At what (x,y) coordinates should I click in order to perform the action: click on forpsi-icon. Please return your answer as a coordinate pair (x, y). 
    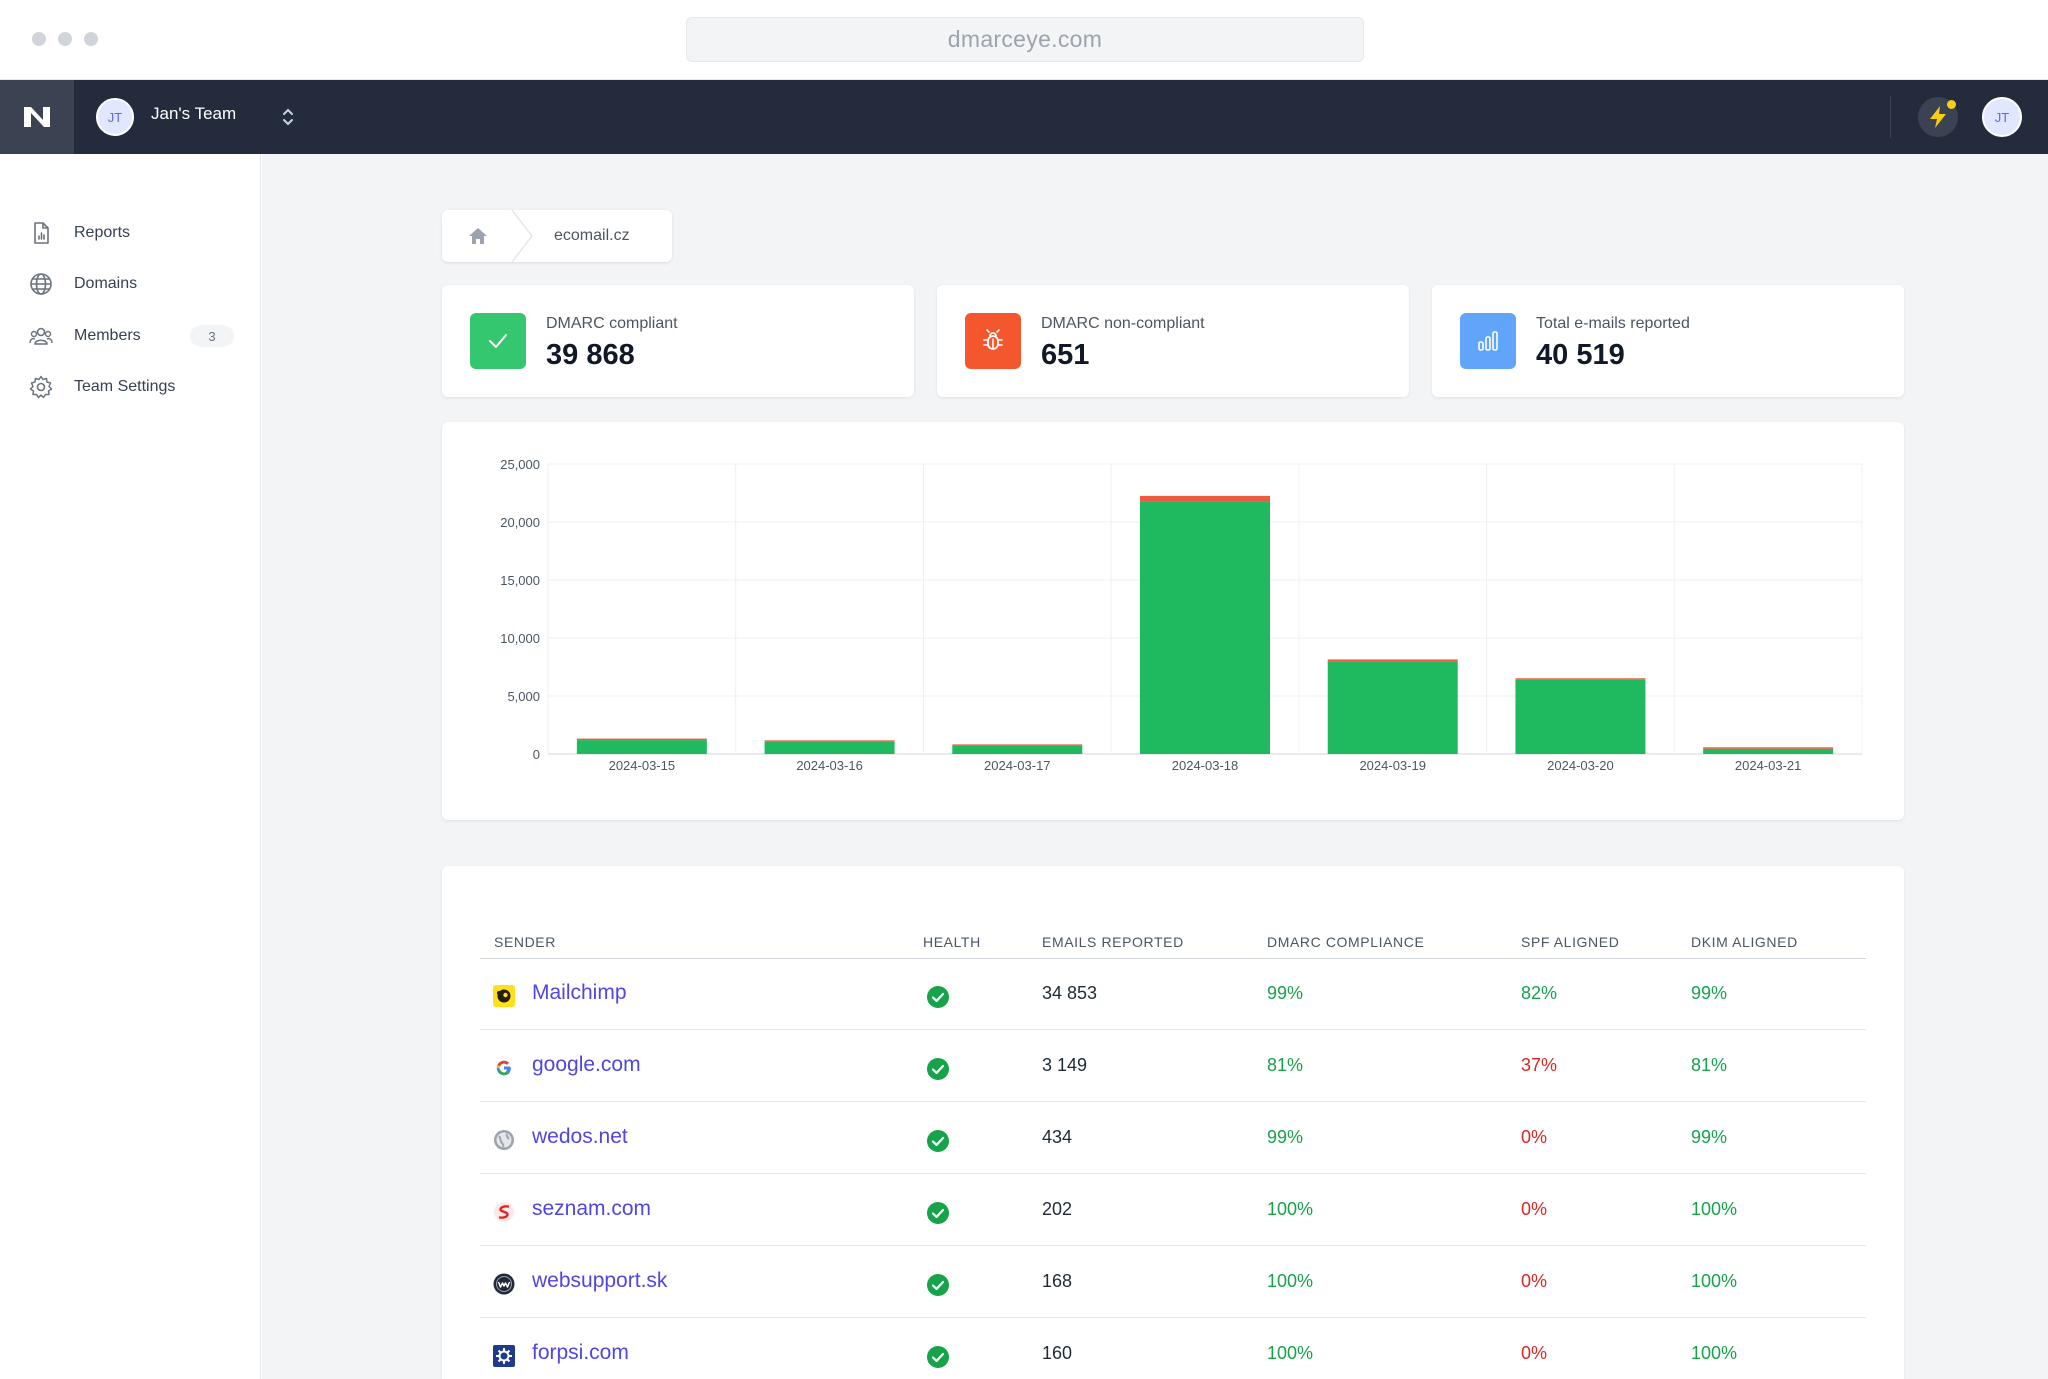
    Looking at the image, I should click on (504, 1356).